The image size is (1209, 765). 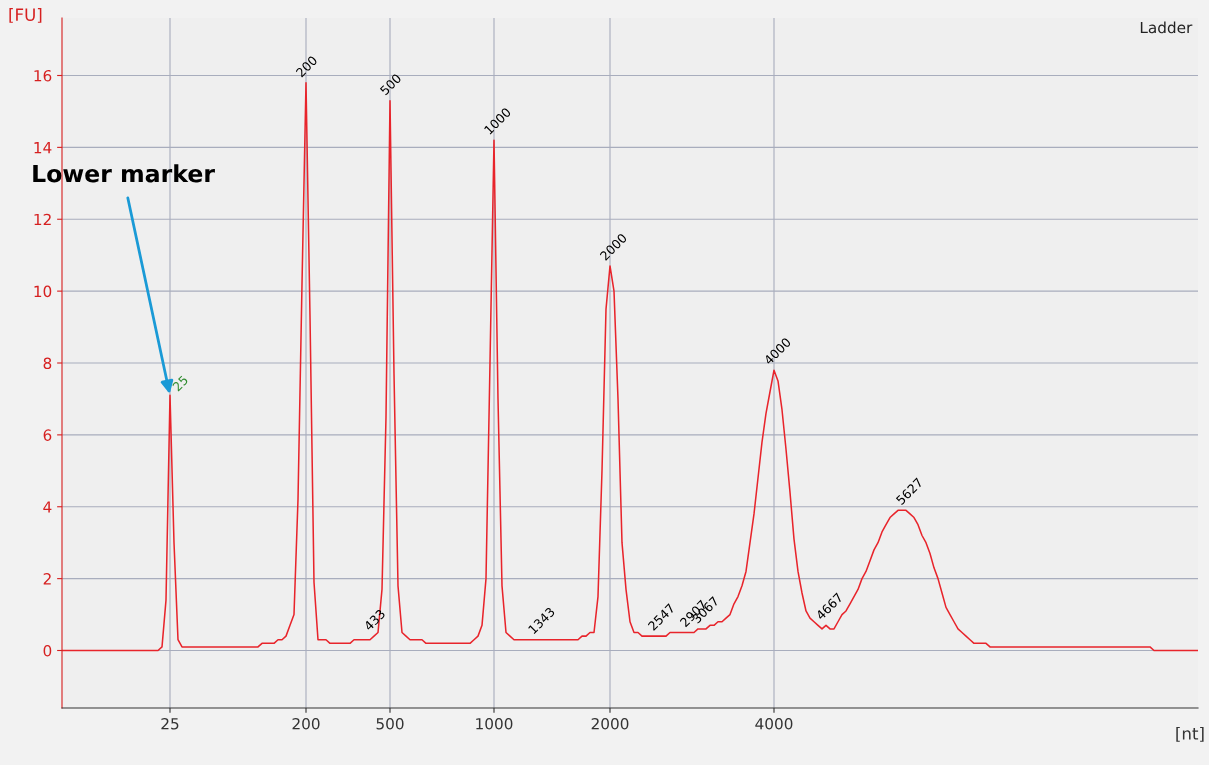 What do you see at coordinates (374, 620) in the screenshot?
I see `annotation: 433` at bounding box center [374, 620].